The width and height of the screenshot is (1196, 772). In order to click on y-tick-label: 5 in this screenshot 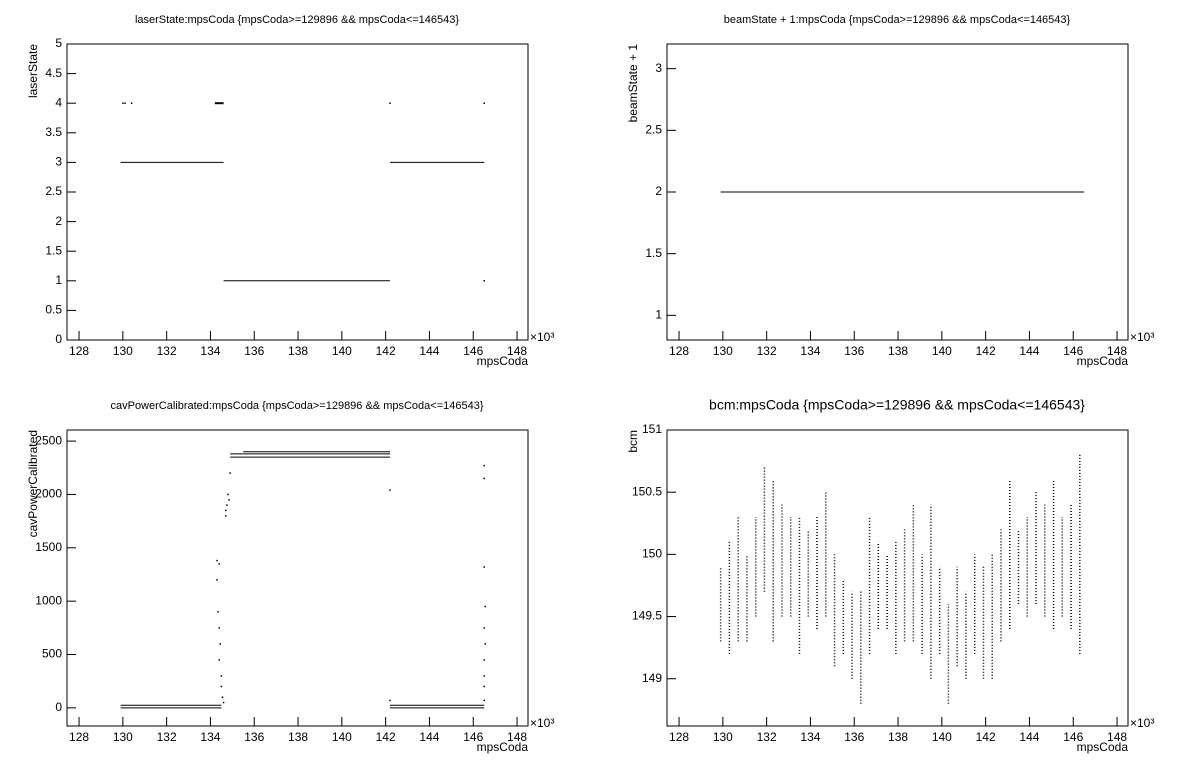, I will do `click(58, 43)`.